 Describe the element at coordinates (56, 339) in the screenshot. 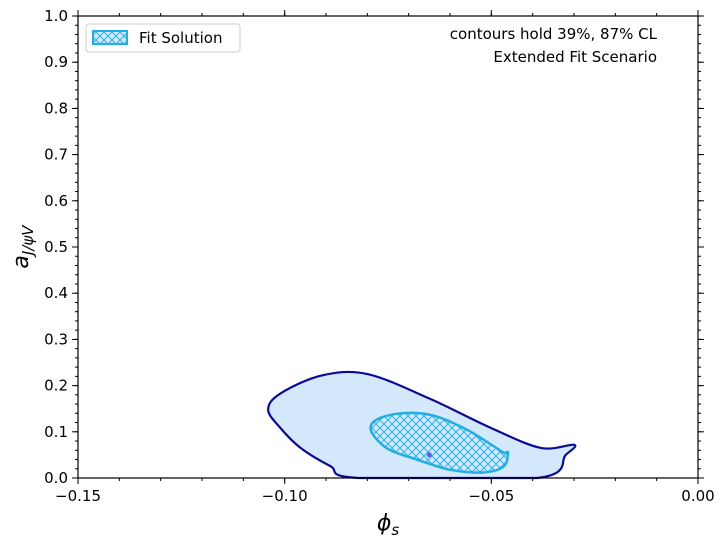

I see `y-tick-label: 0.3` at that location.